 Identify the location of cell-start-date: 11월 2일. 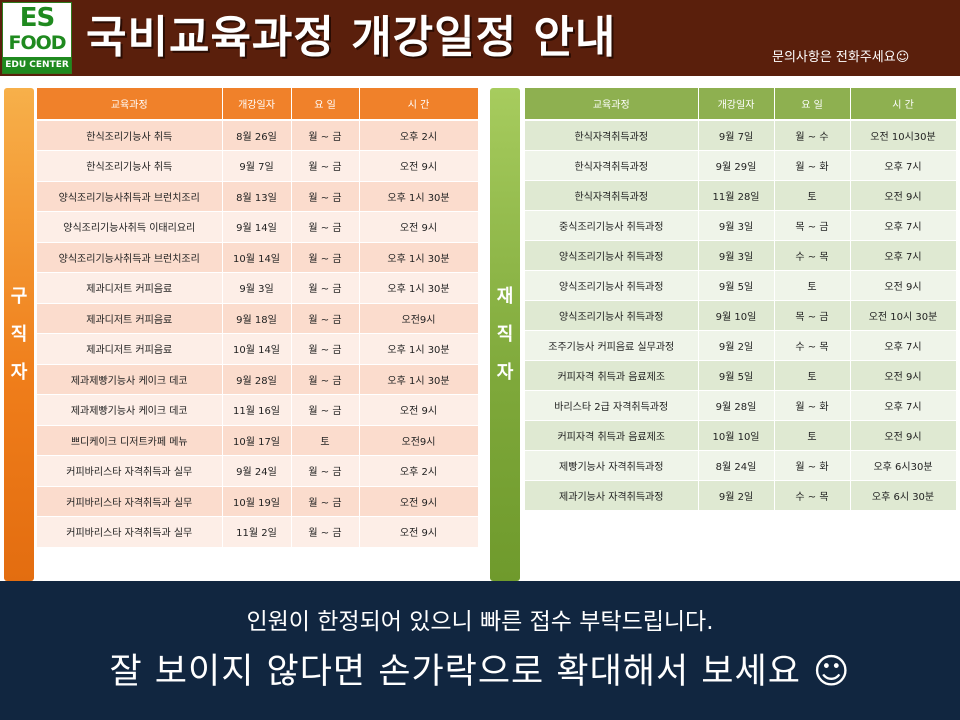
(257, 532).